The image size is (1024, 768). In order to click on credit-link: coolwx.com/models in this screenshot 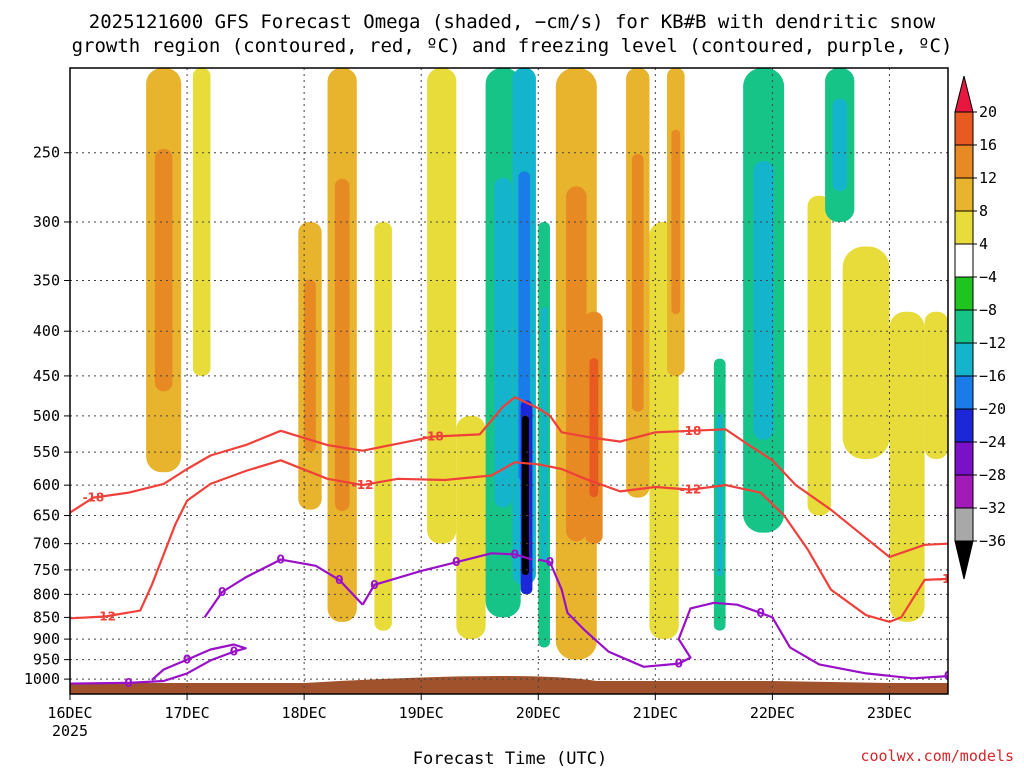, I will do `click(937, 756)`.